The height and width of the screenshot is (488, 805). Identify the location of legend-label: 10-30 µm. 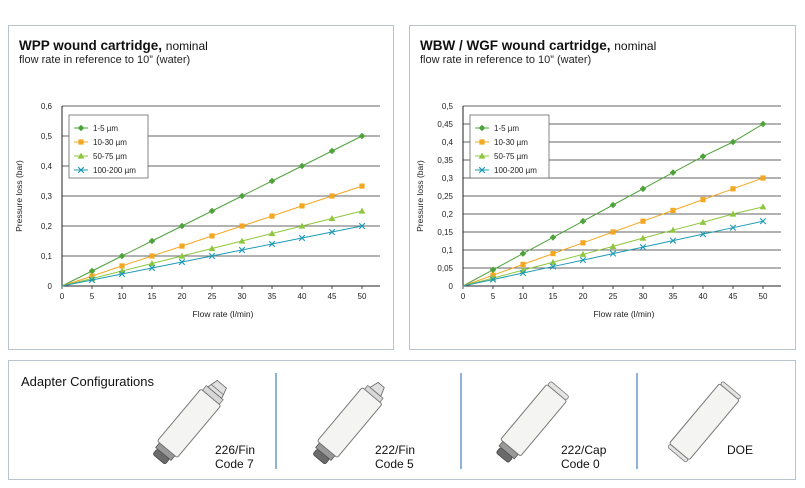
(110, 142).